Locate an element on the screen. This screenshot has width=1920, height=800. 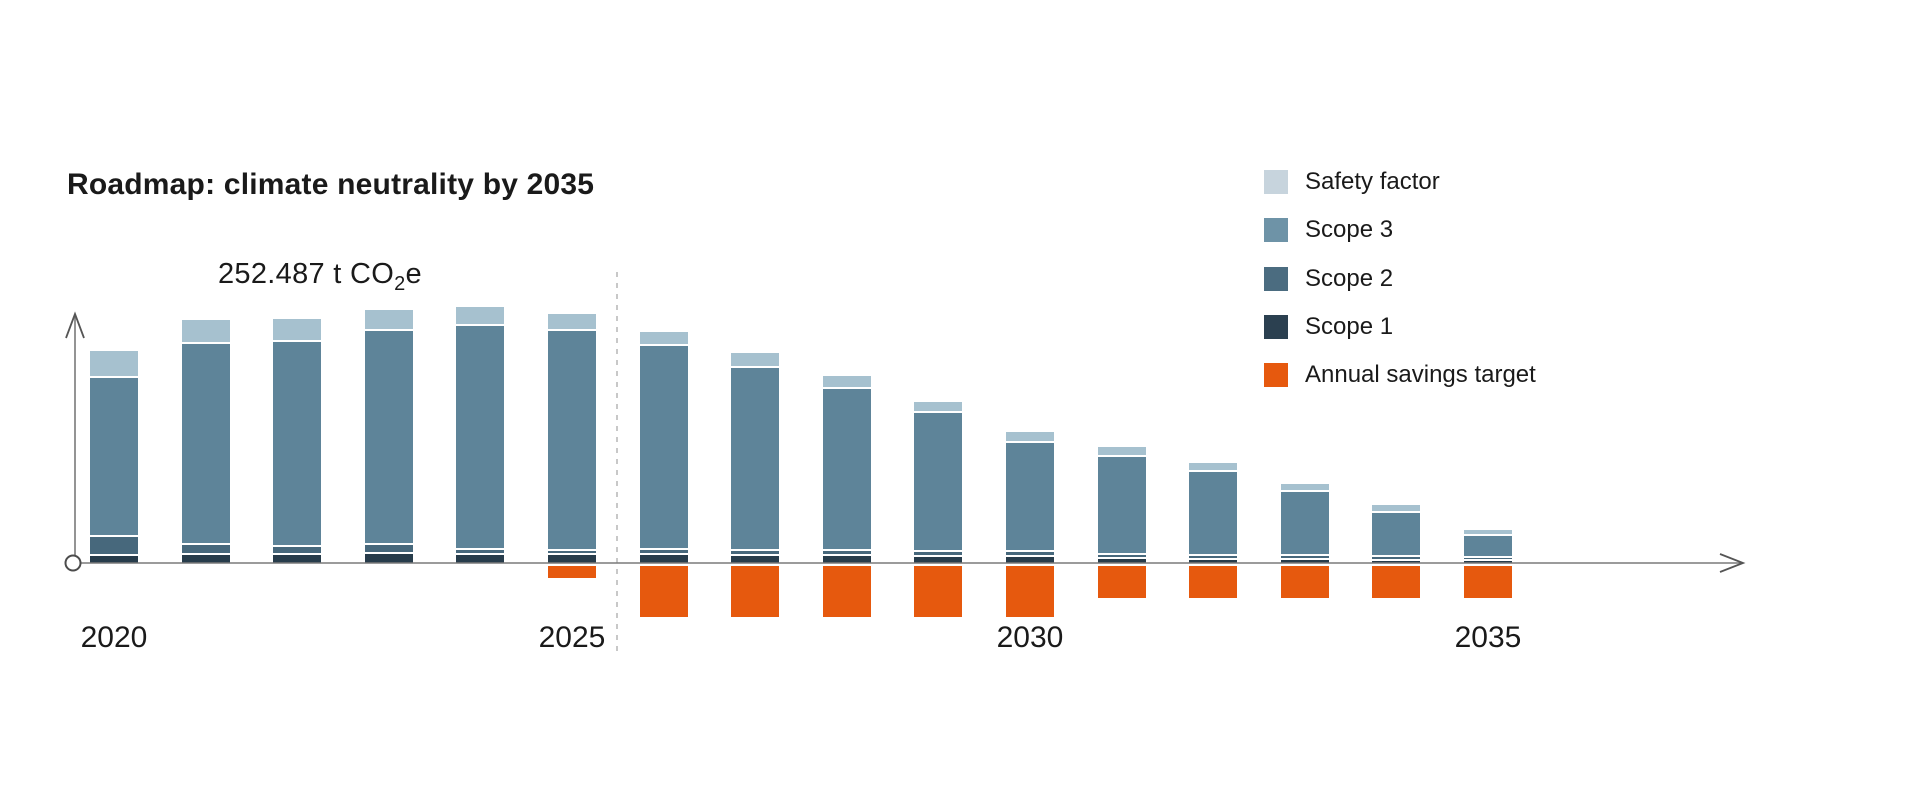
bar-segment-scope-2-2028 is located at coordinates (846, 552).